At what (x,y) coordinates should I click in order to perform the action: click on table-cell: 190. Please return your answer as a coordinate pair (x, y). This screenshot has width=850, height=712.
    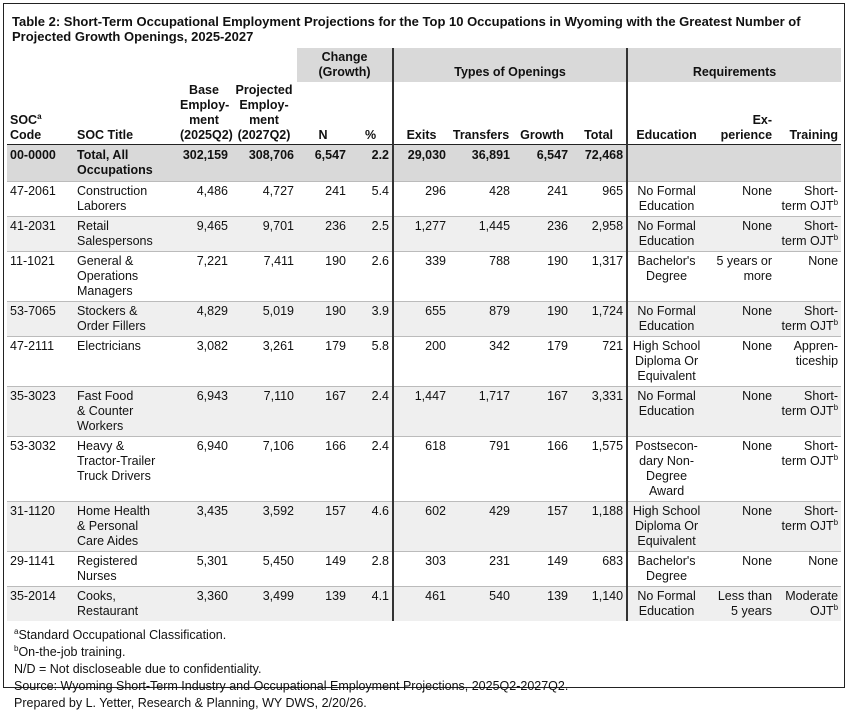
    Looking at the image, I should click on (323, 319).